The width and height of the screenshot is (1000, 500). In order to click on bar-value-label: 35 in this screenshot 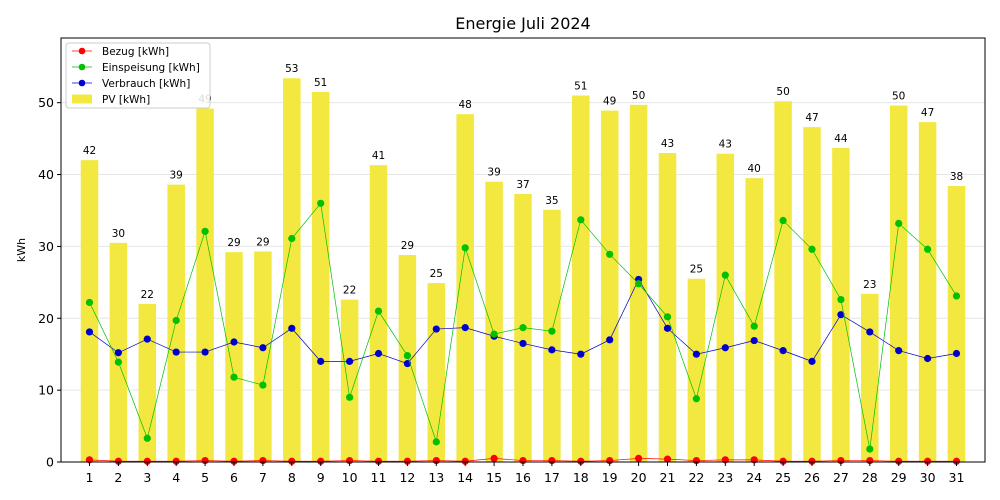, I will do `click(551, 201)`.